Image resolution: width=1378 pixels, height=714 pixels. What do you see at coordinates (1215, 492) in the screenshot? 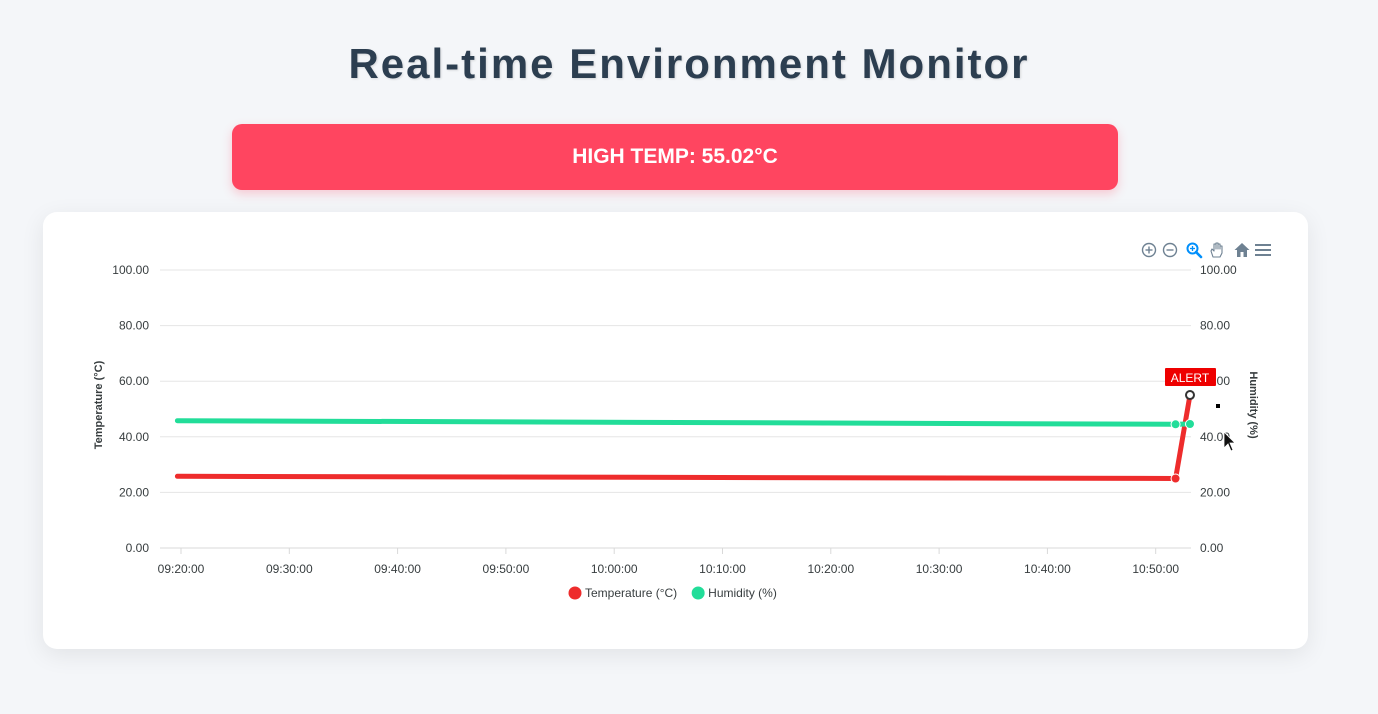
I see `y-tick-label-right: 20.00` at bounding box center [1215, 492].